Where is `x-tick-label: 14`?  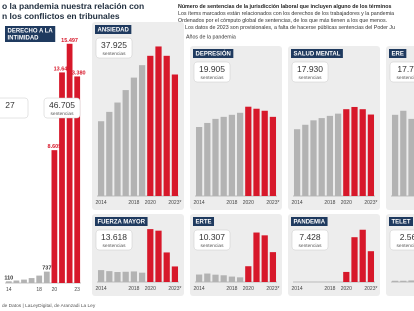 x-tick-label: 14 is located at coordinates (9, 290).